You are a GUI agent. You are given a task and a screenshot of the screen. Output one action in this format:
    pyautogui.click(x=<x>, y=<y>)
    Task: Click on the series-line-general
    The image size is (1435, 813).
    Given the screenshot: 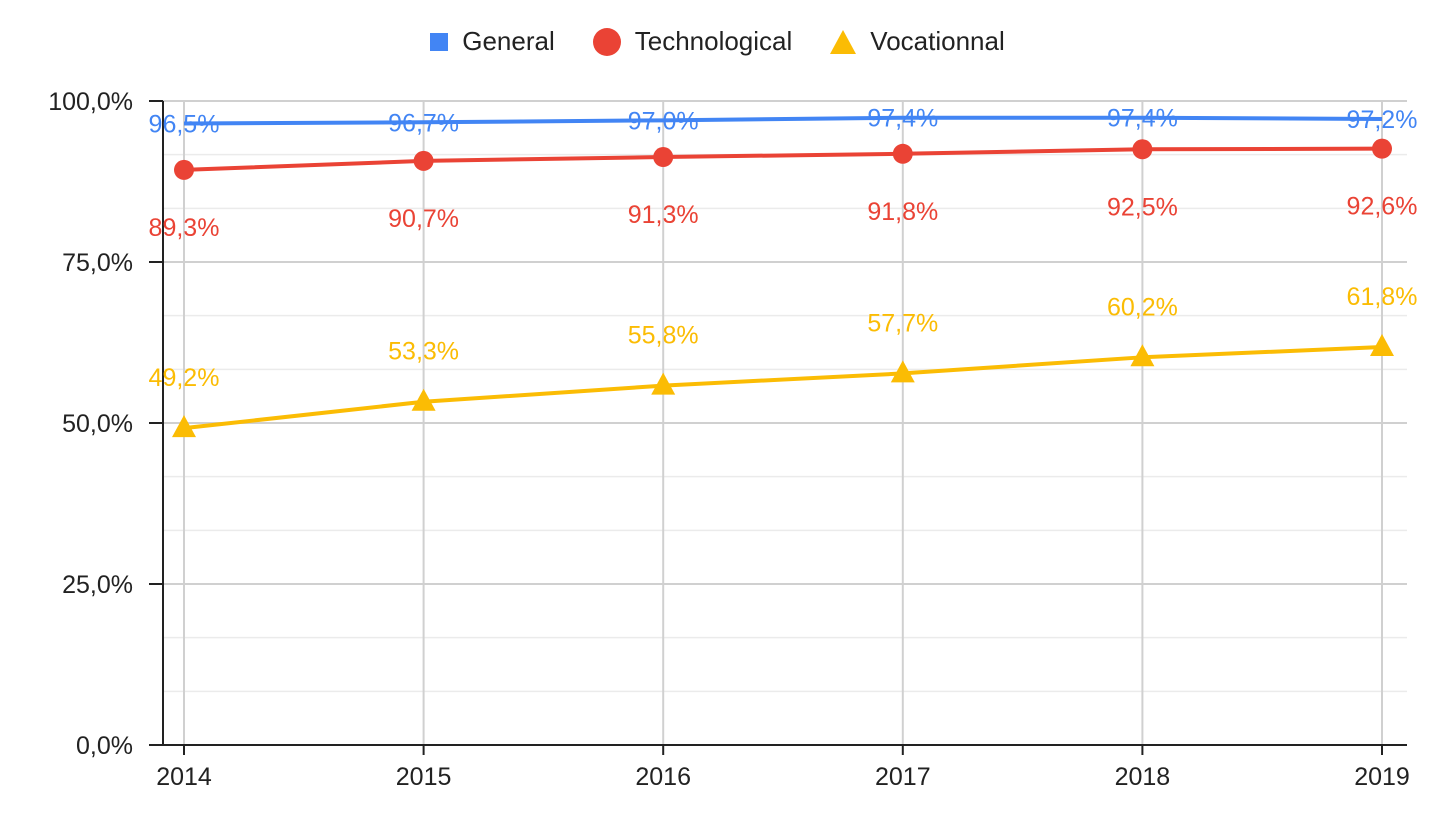 What is the action you would take?
    pyautogui.click(x=783, y=120)
    